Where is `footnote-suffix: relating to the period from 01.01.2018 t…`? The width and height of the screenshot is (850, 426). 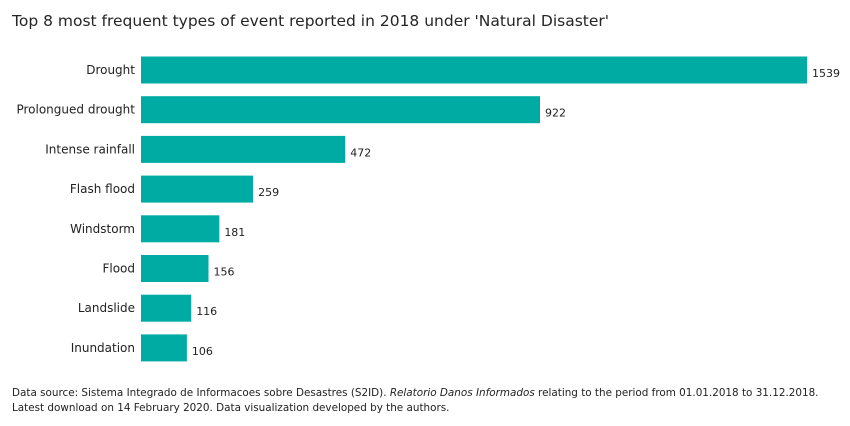 footnote-suffix: relating to the period from 01.01.2018 t… is located at coordinates (415, 400).